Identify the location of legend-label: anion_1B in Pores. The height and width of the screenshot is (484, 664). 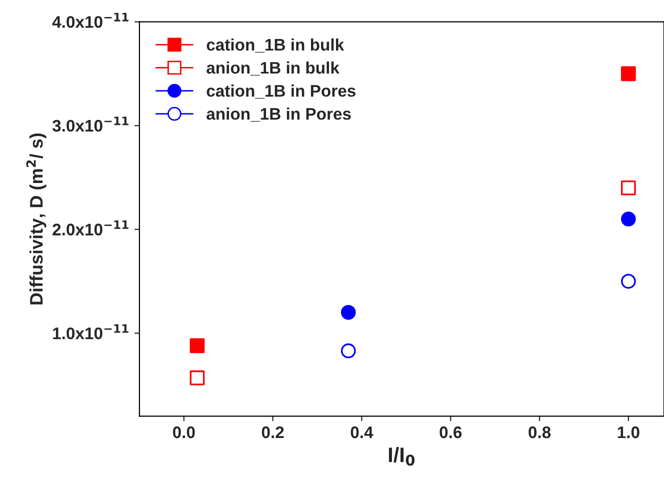
(278, 115).